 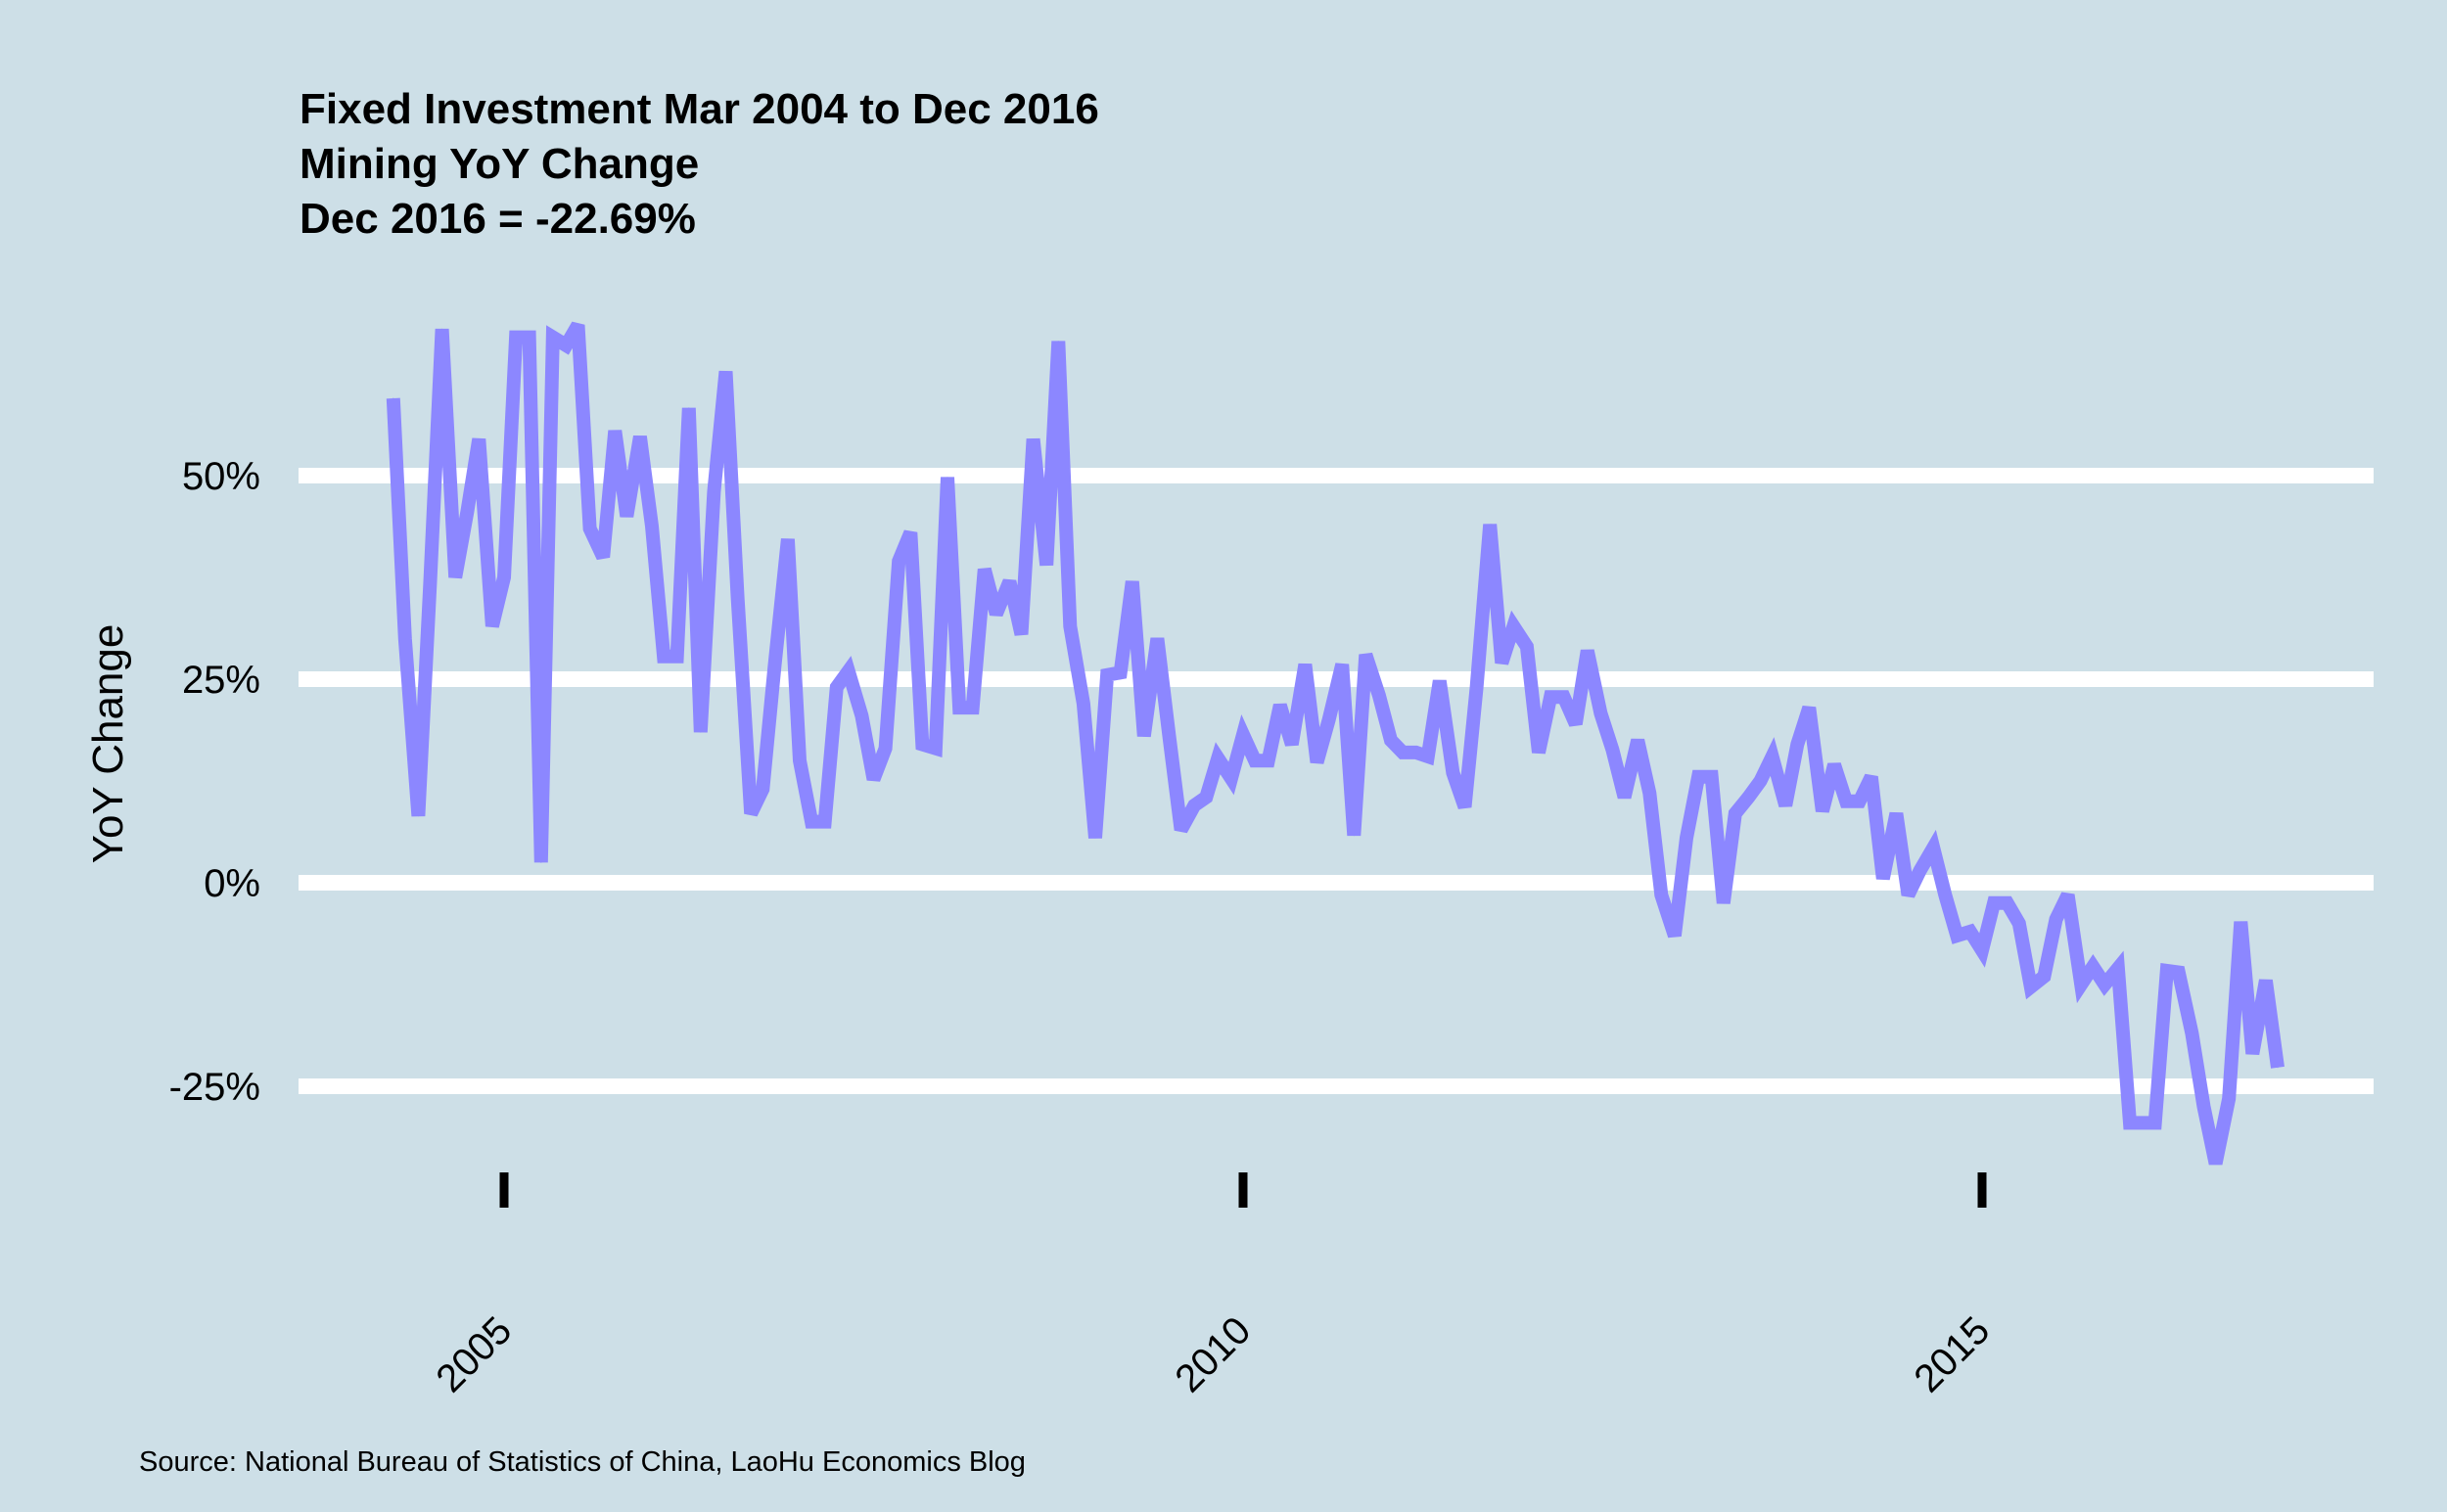 I want to click on x-tick-label: 2010, so click(x=1213, y=1354).